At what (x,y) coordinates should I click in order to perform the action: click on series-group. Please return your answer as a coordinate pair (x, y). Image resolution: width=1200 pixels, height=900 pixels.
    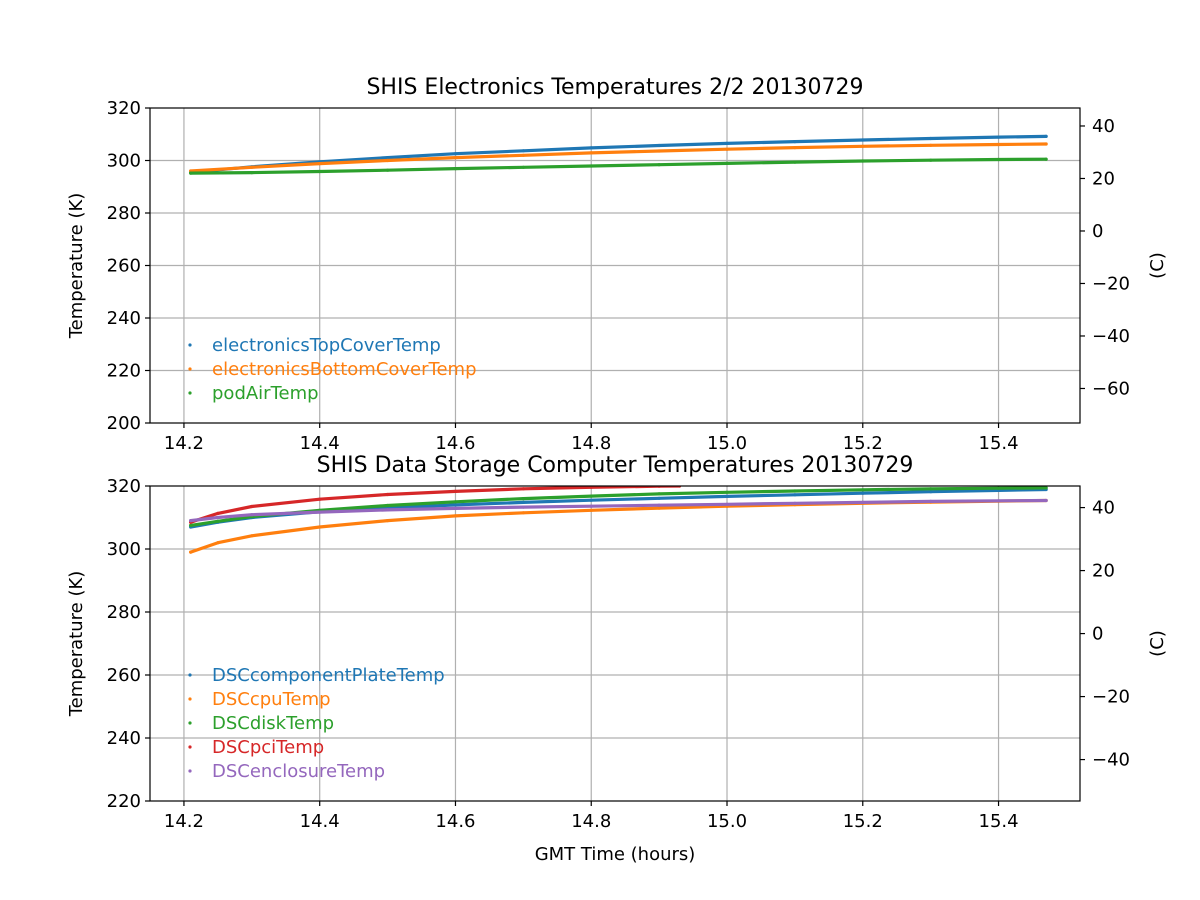
    Looking at the image, I should click on (618, 154).